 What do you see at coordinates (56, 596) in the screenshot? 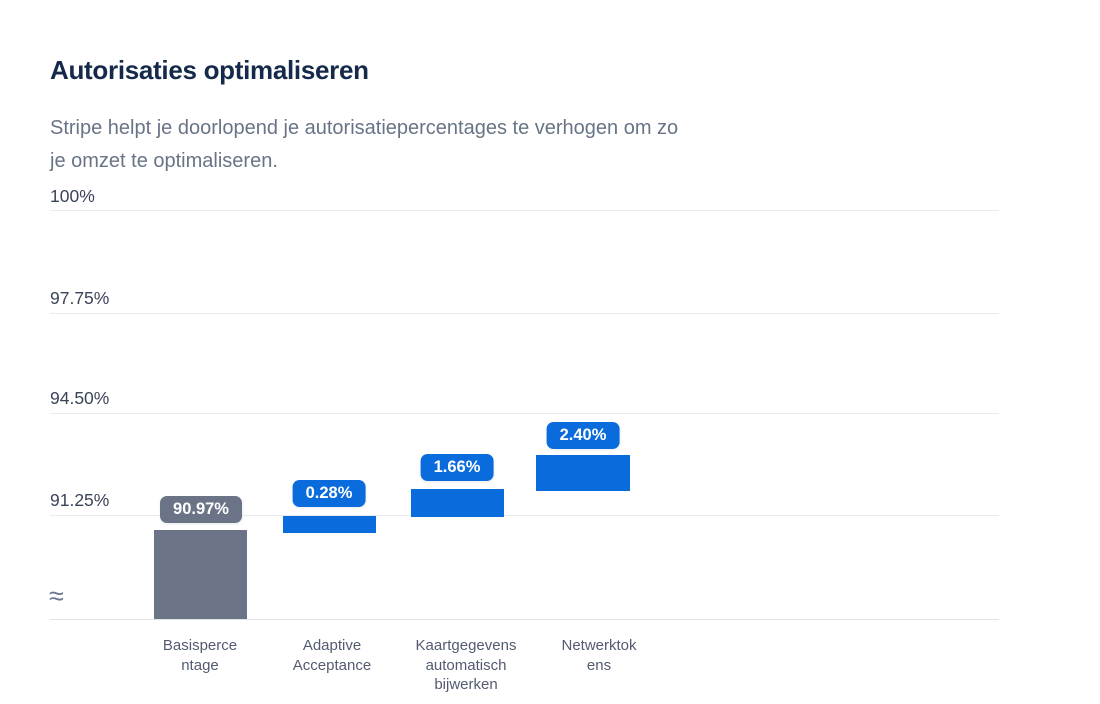
I see `axis-break-icon: ≈` at bounding box center [56, 596].